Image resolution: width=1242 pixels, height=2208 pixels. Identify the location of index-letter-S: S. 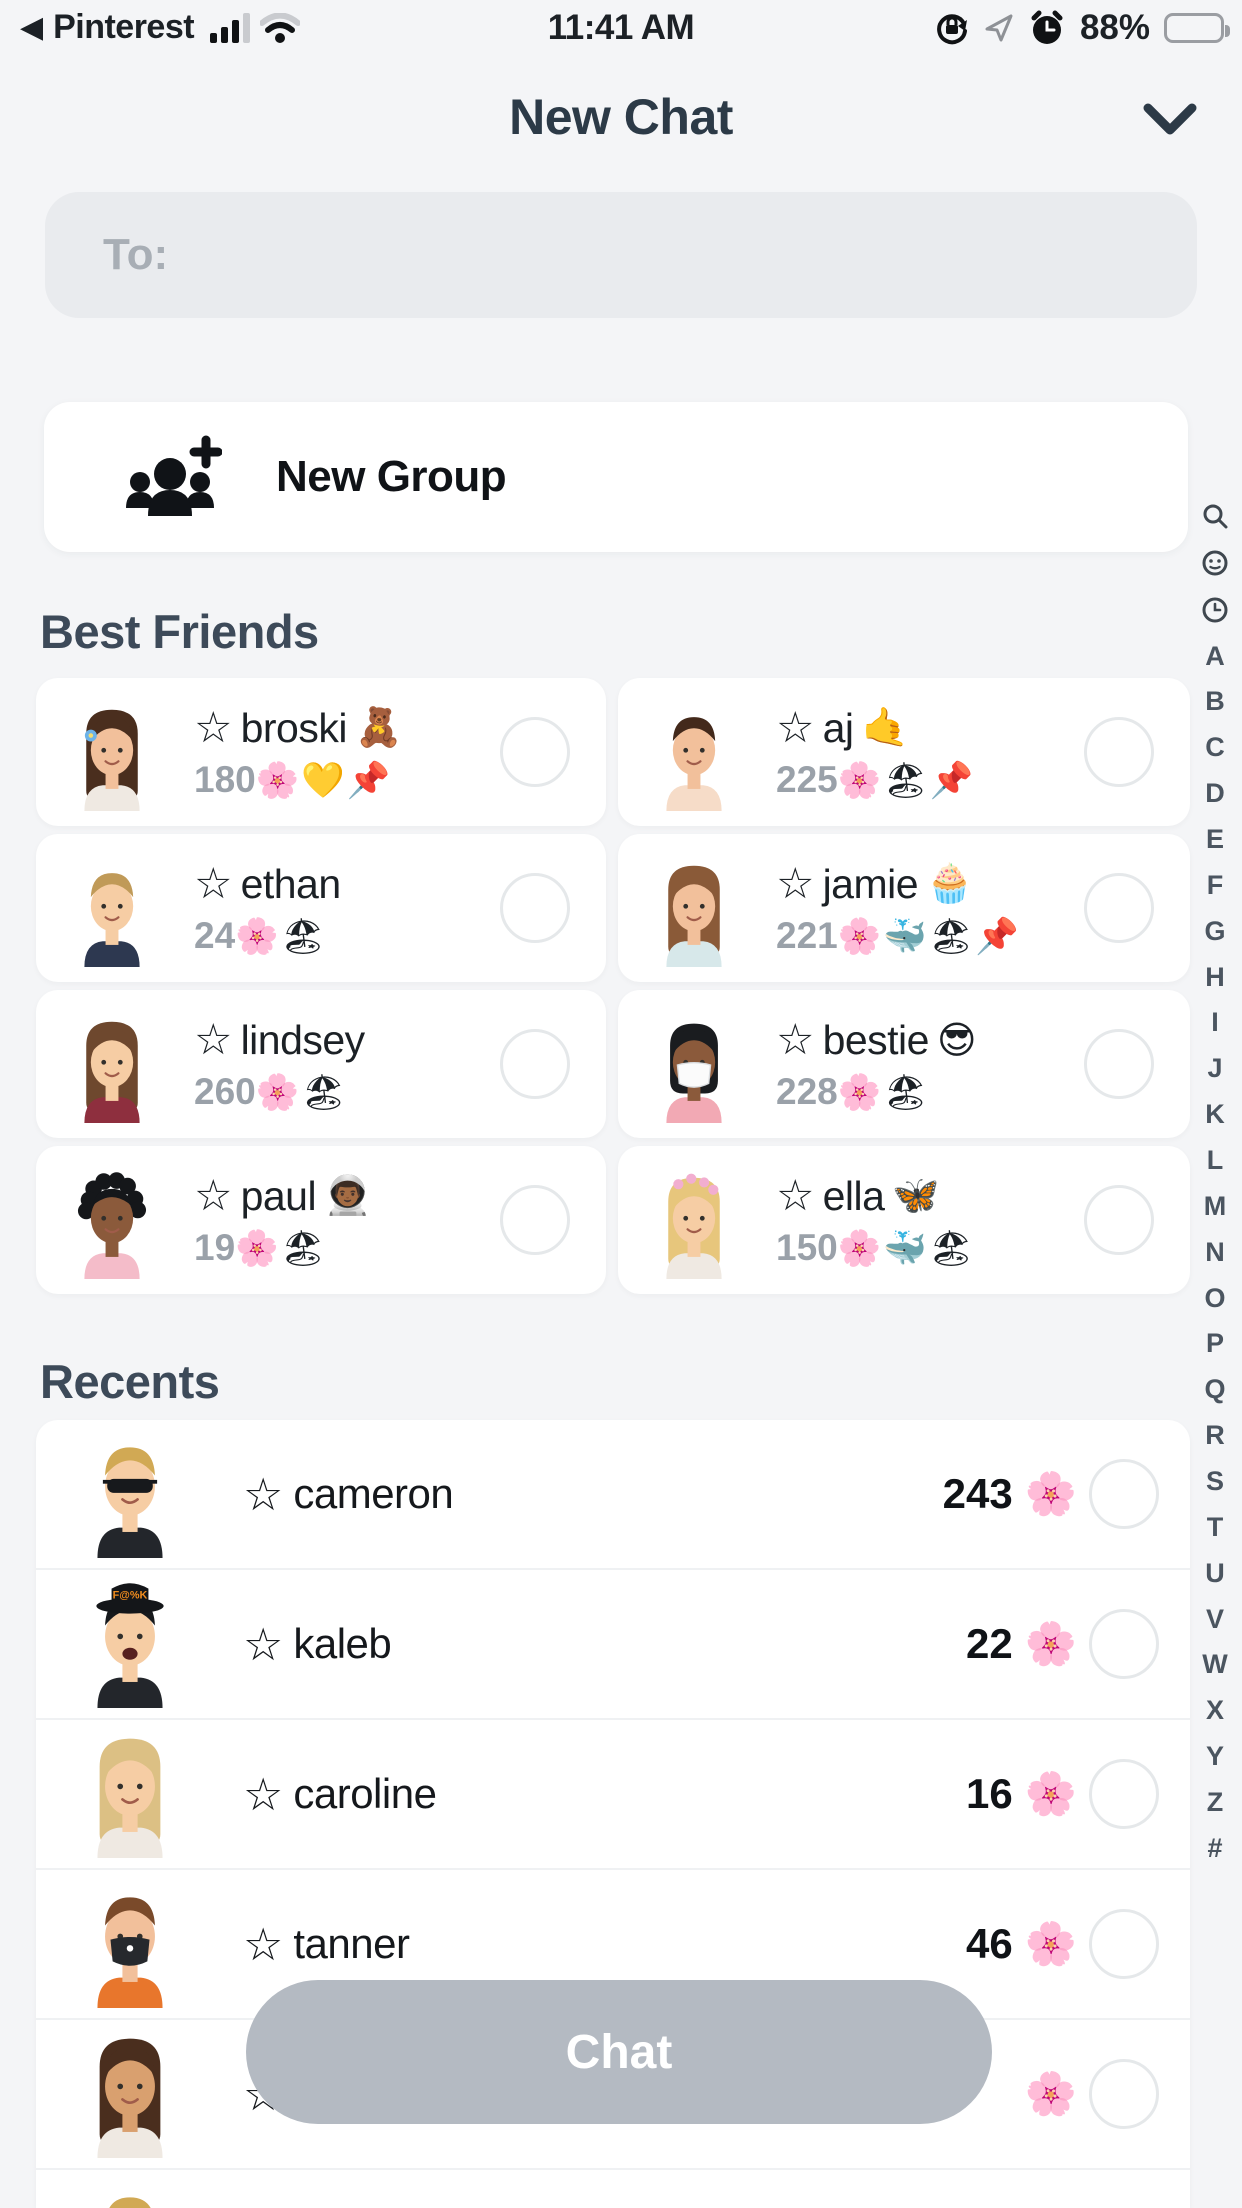
(1214, 1481).